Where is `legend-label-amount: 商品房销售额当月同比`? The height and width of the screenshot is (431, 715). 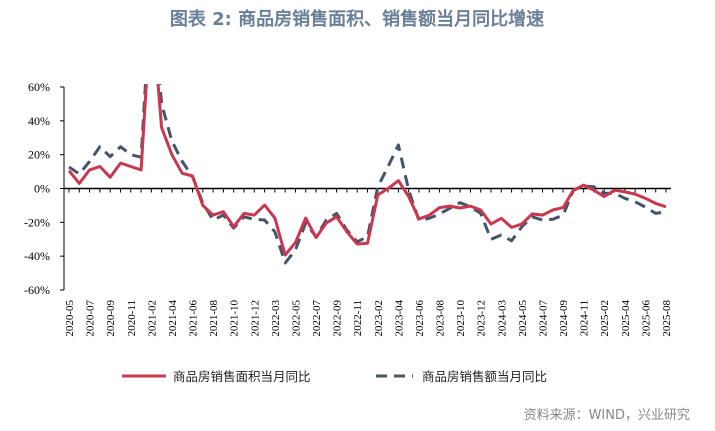 legend-label-amount: 商品房销售额当月同比 is located at coordinates (484, 376).